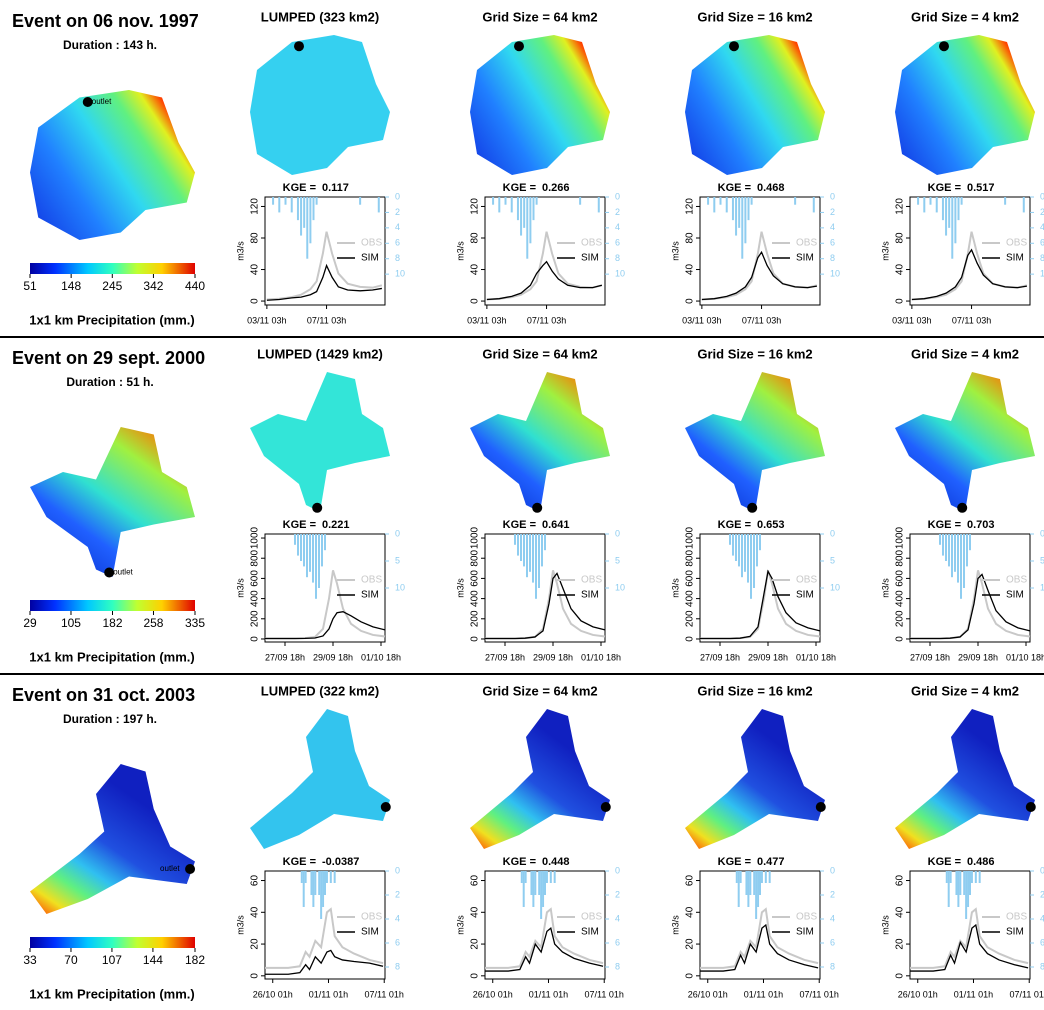  I want to click on y2-tick-label: 8, so click(397, 258).